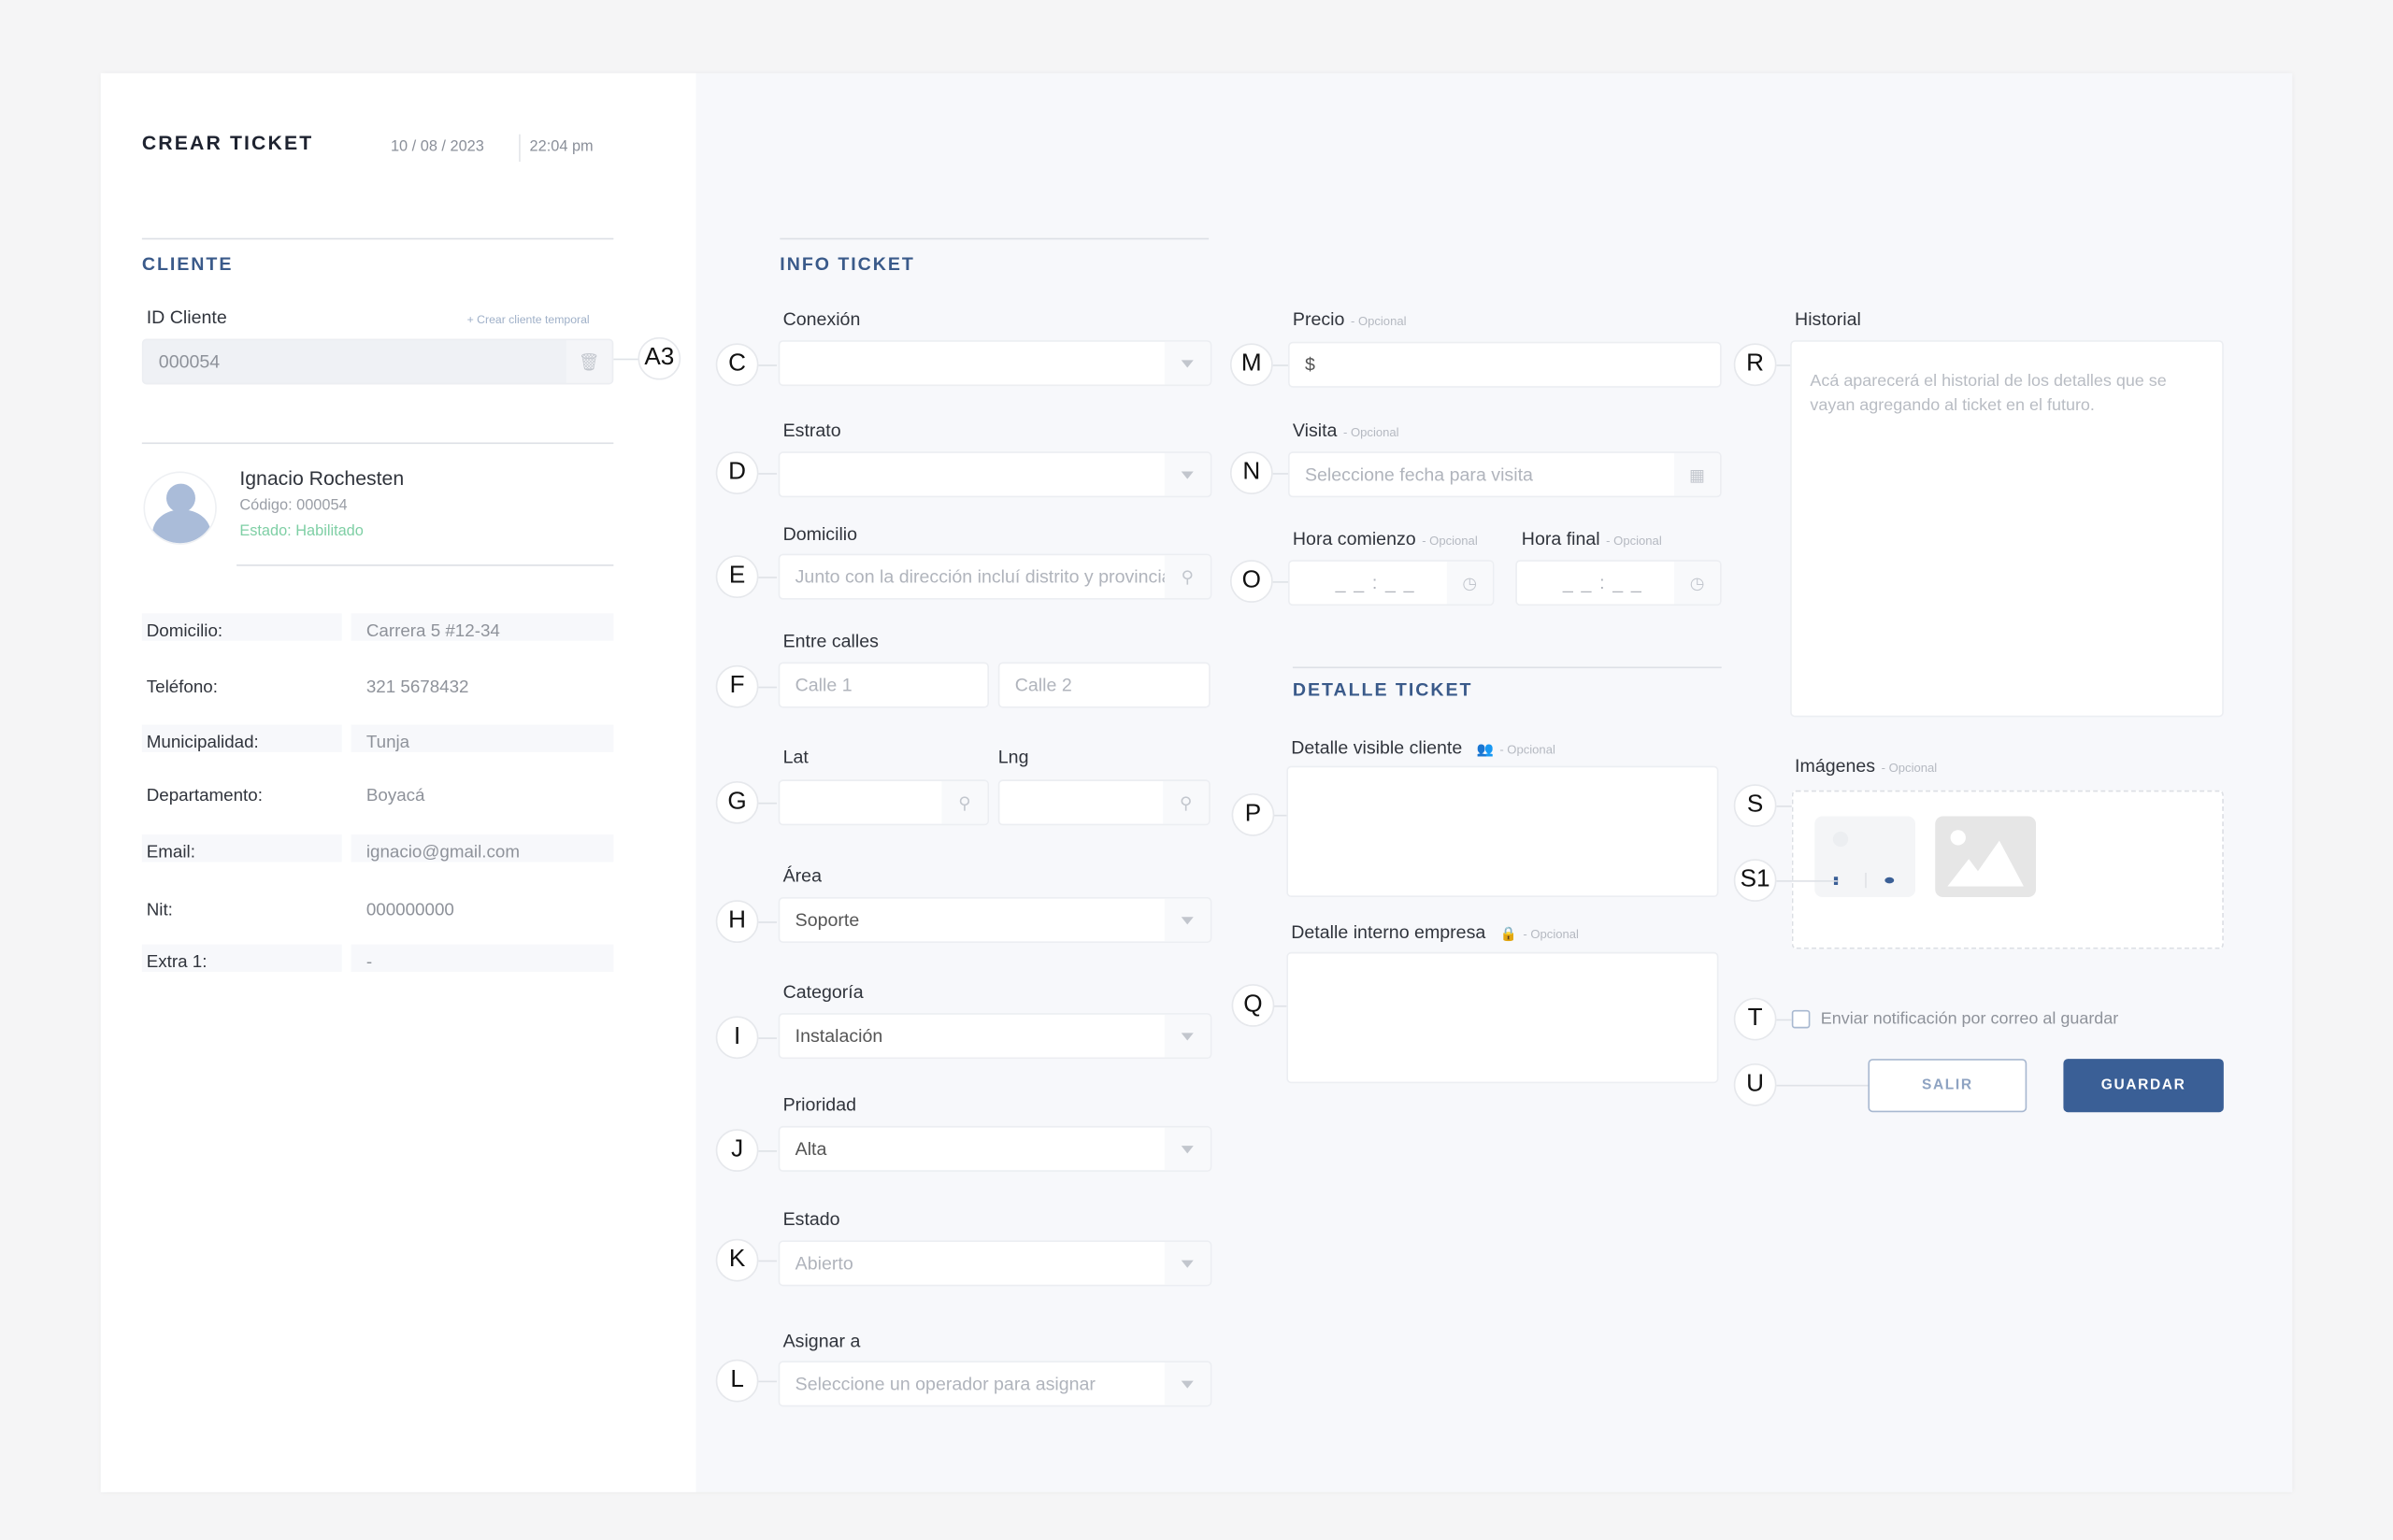  I want to click on image-placeholder-icon, so click(1841, 839).